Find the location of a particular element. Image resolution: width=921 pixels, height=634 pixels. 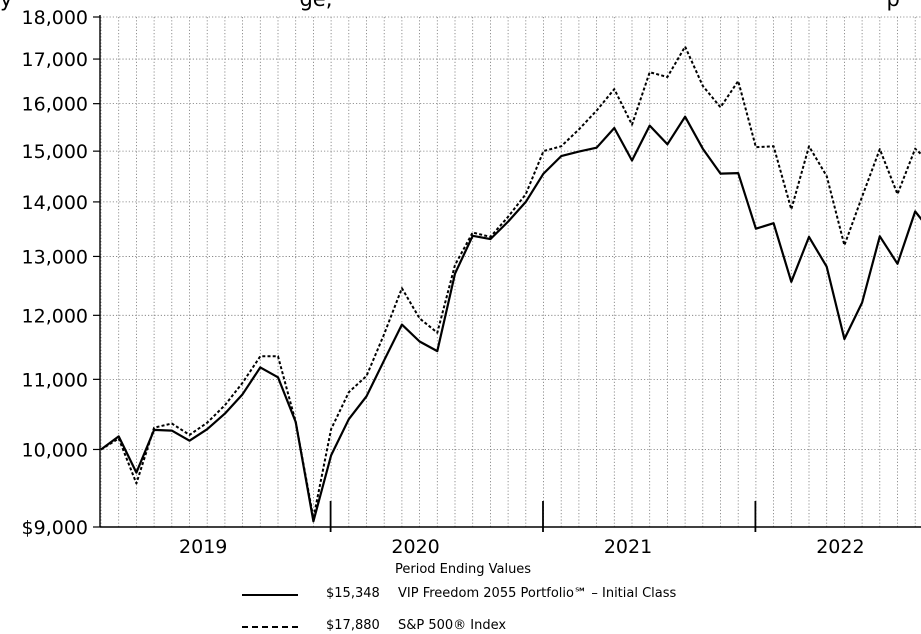

y-tick-label: 18,000 is located at coordinates (55, 18).